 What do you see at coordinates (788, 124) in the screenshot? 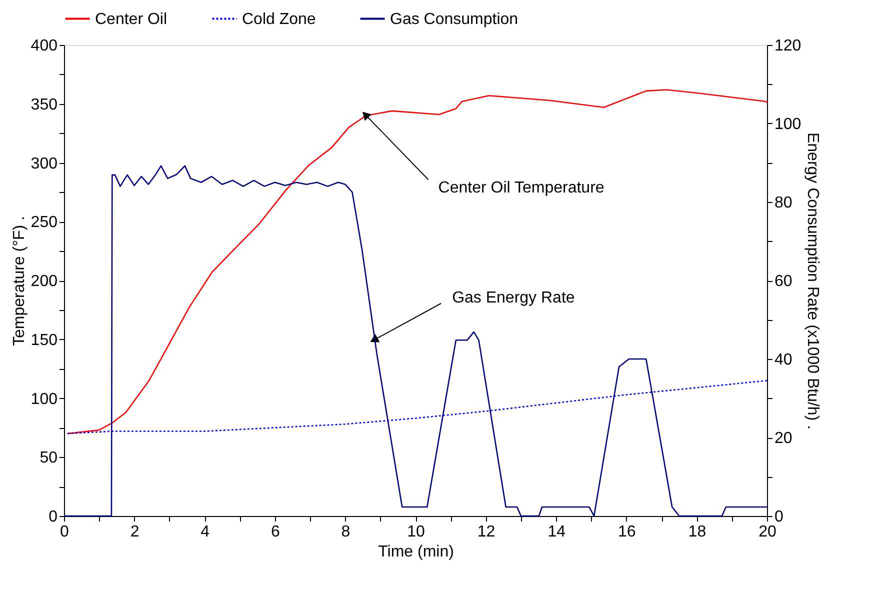
I see `y2-tick-label: 100` at bounding box center [788, 124].